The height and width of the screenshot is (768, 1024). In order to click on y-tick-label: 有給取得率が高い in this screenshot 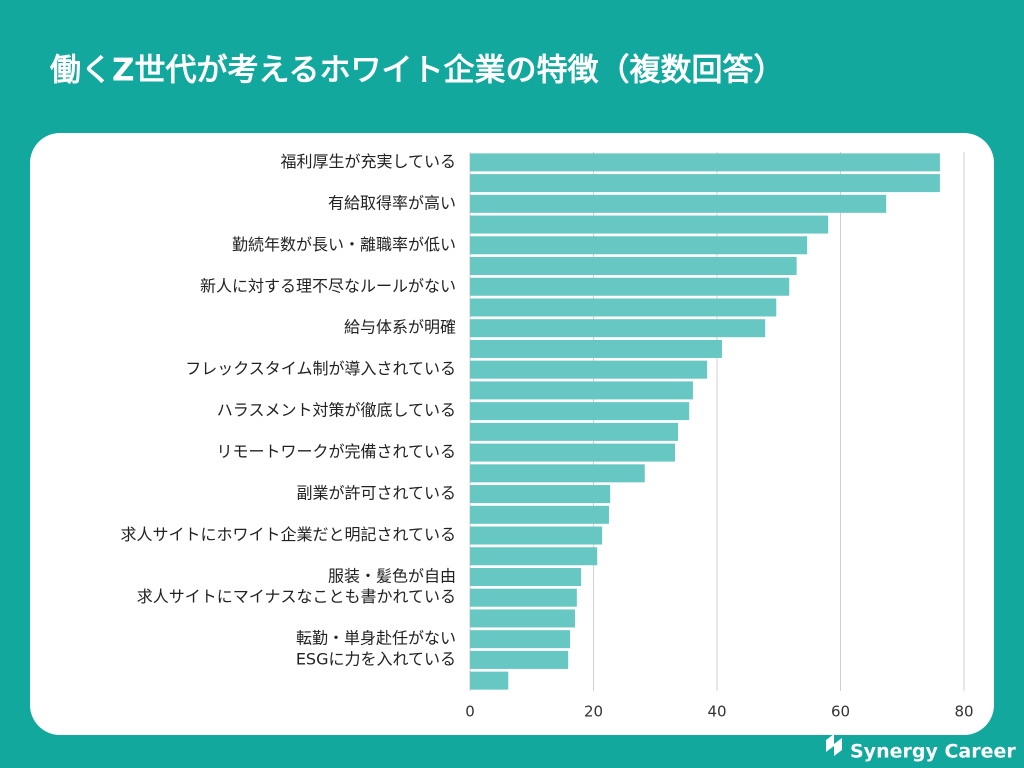, I will do `click(392, 202)`.